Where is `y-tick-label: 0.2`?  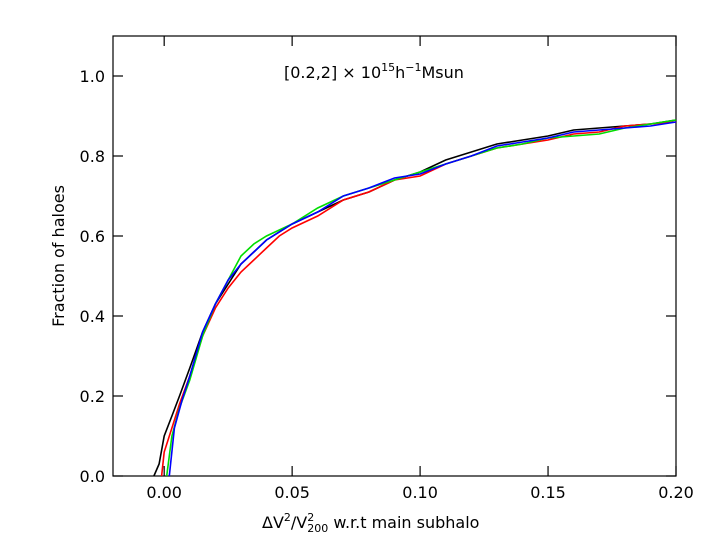 y-tick-label: 0.2 is located at coordinates (92, 396).